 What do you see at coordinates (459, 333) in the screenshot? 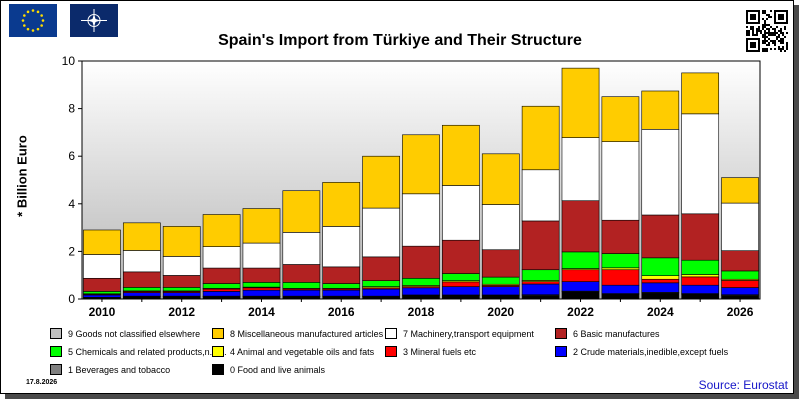
I see `legend-item: 7 Machinery,transport equipment` at bounding box center [459, 333].